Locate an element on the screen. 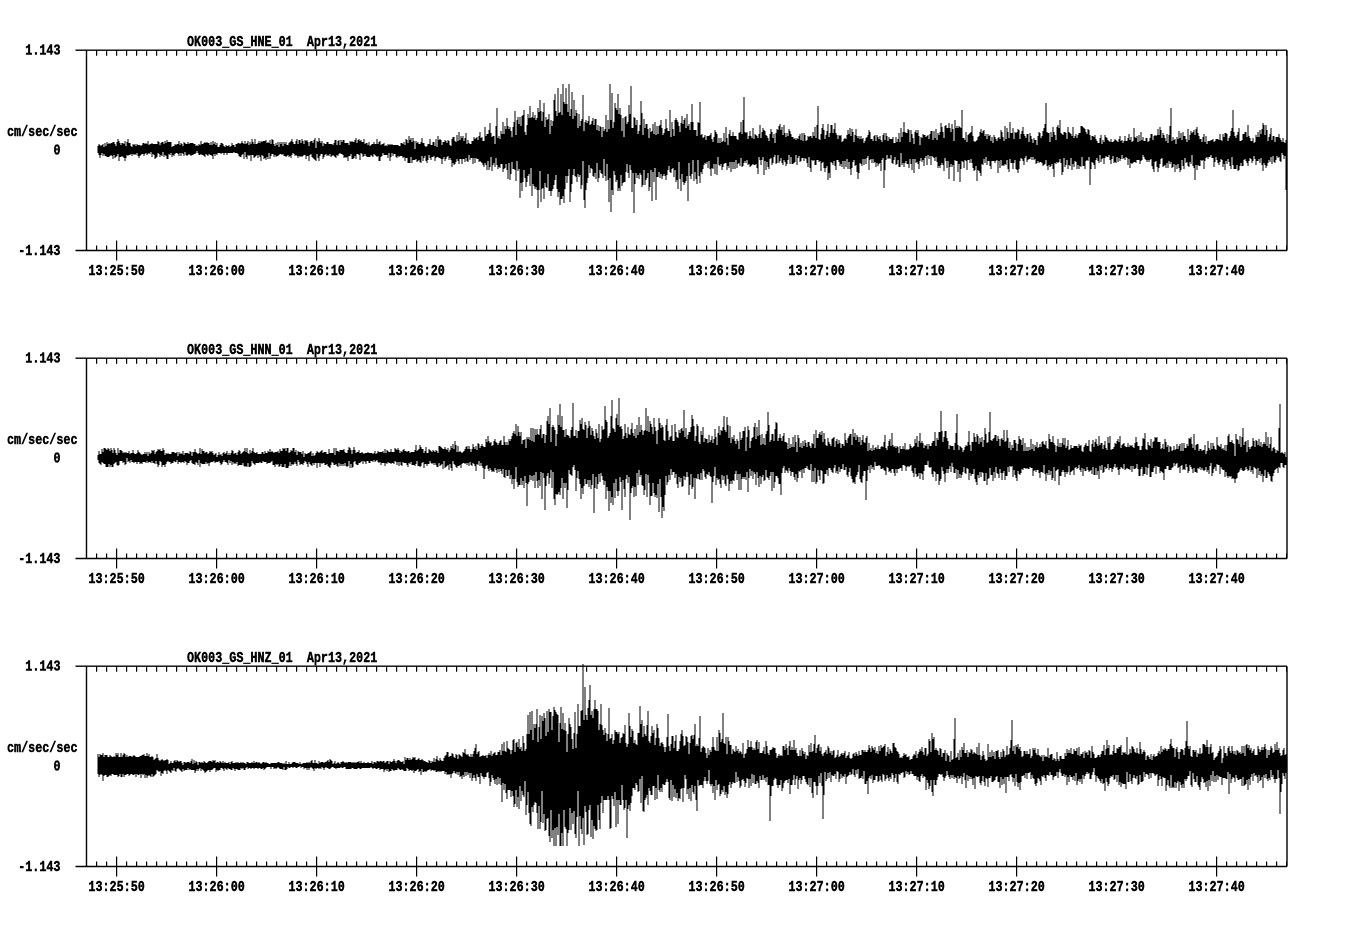 This screenshot has height=929, width=1358. svg-text: OK003_GS_HNE_01 Apr13,2021 is located at coordinates (282, 42).